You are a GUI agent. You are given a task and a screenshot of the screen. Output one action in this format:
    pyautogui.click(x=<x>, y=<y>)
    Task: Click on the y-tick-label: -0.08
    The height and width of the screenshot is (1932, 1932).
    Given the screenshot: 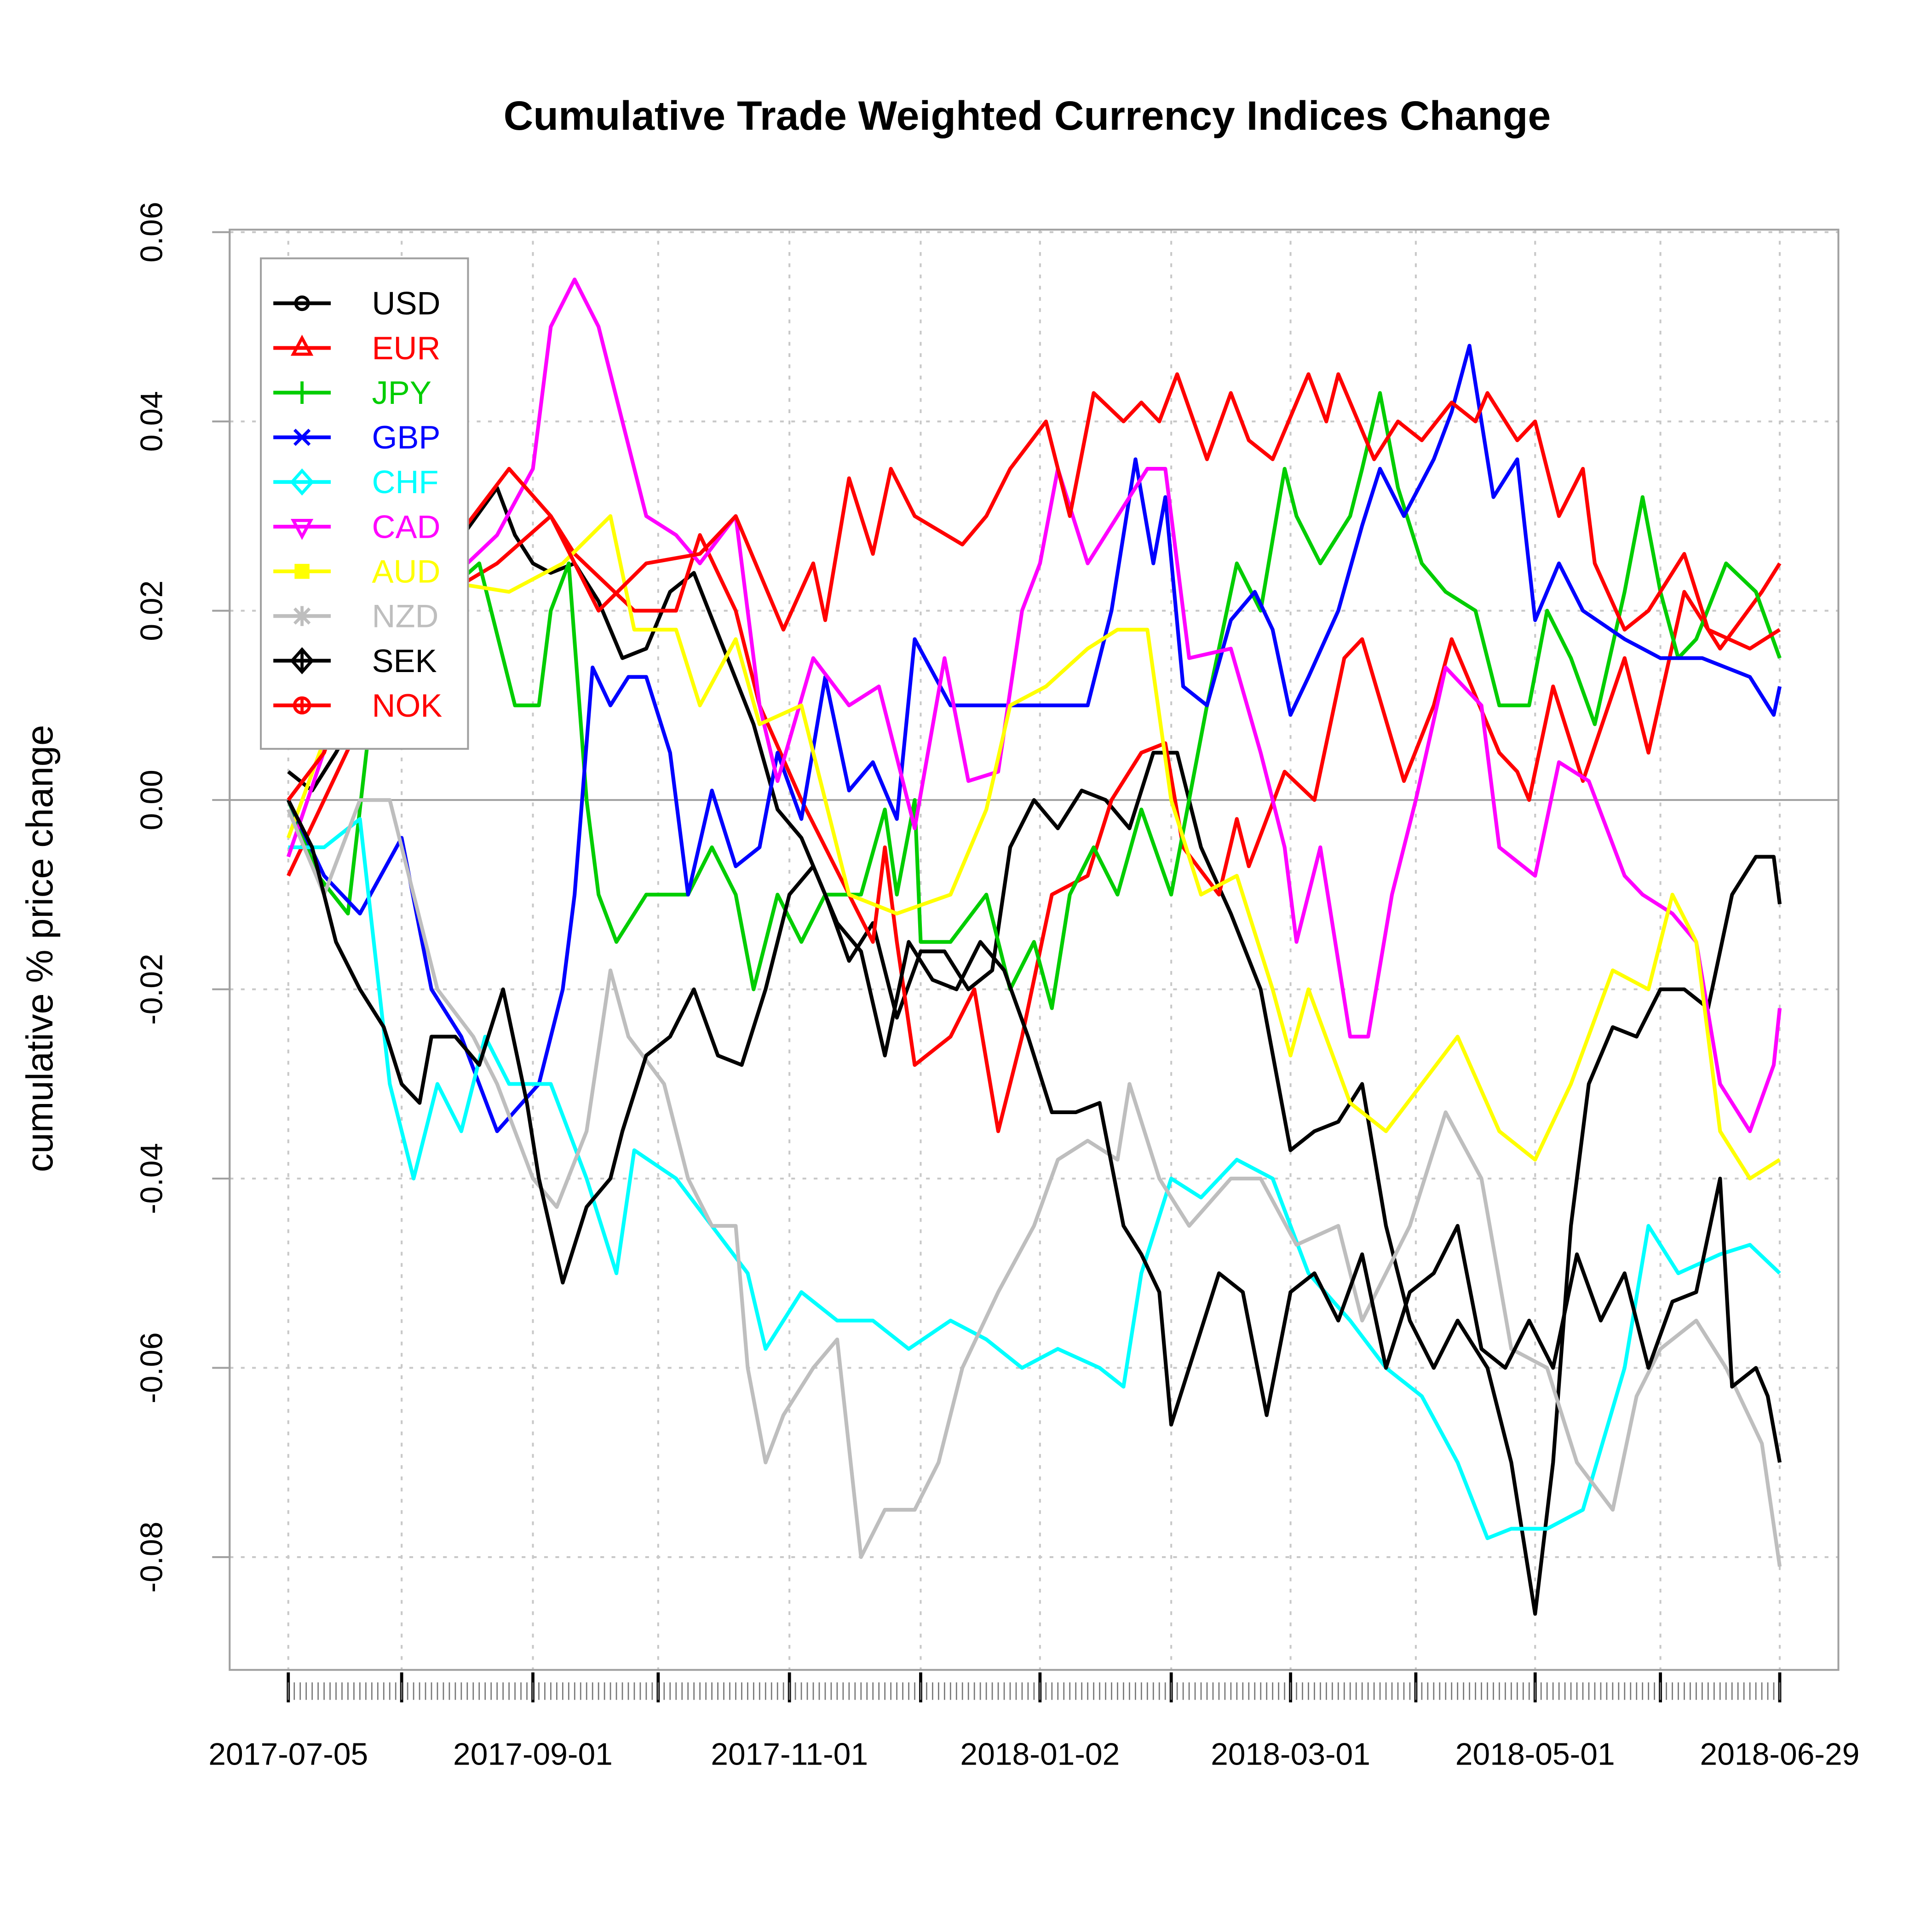 What is the action you would take?
    pyautogui.click(x=152, y=1557)
    